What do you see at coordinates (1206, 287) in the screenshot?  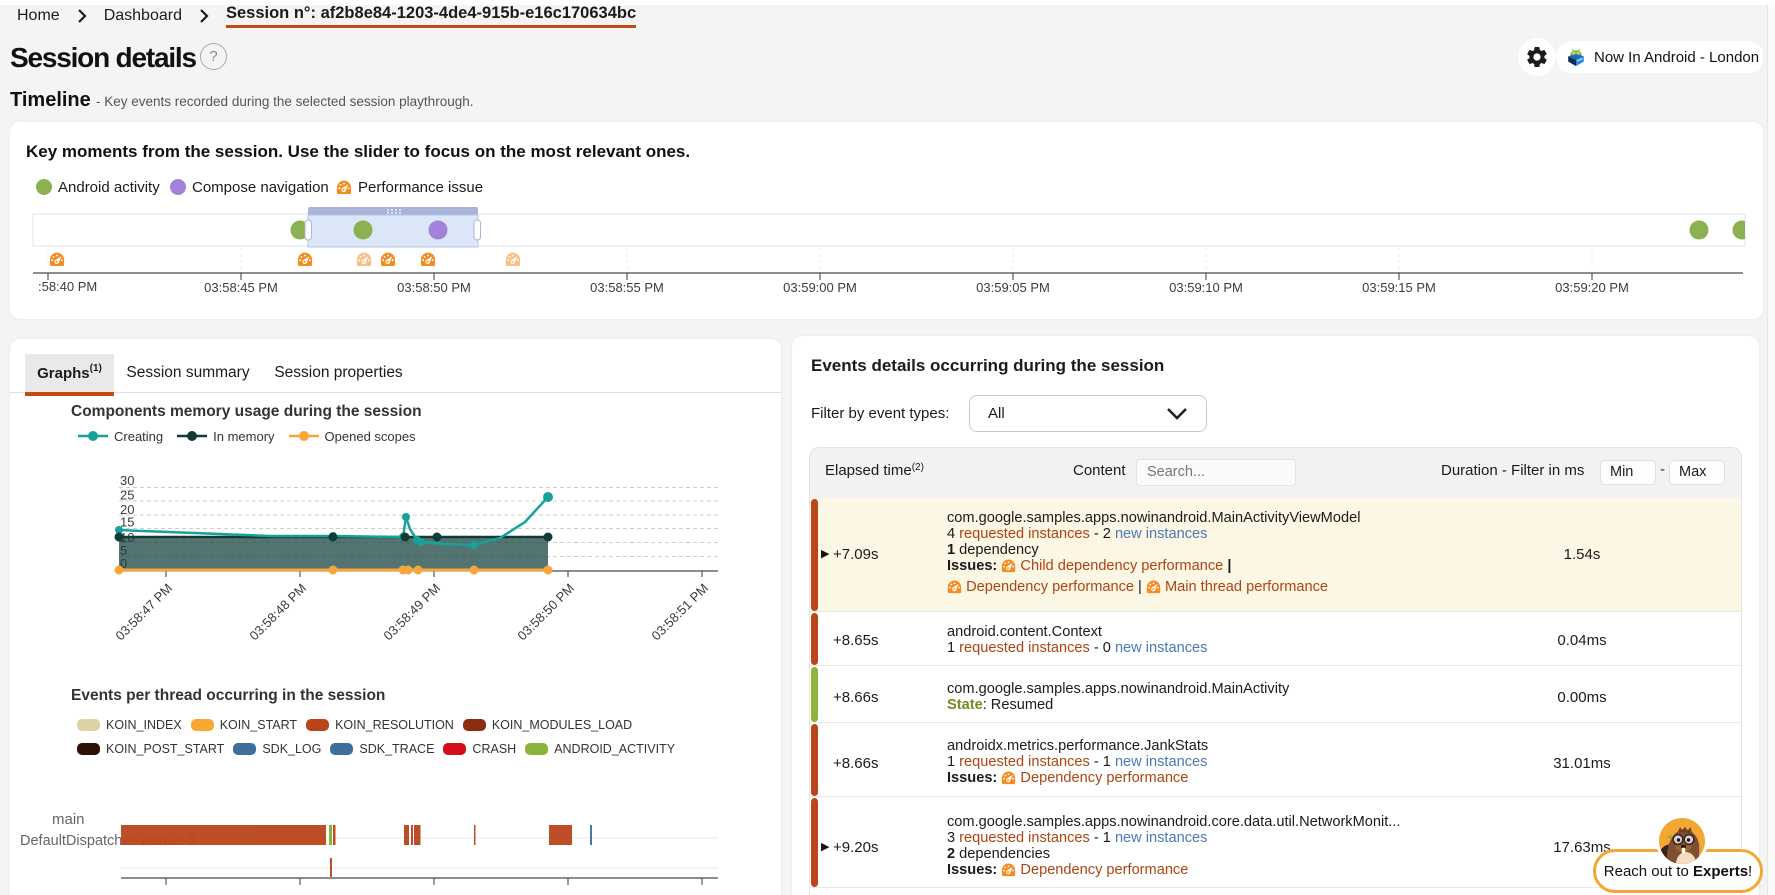 I see `svg-text: 03:59:10 PM` at bounding box center [1206, 287].